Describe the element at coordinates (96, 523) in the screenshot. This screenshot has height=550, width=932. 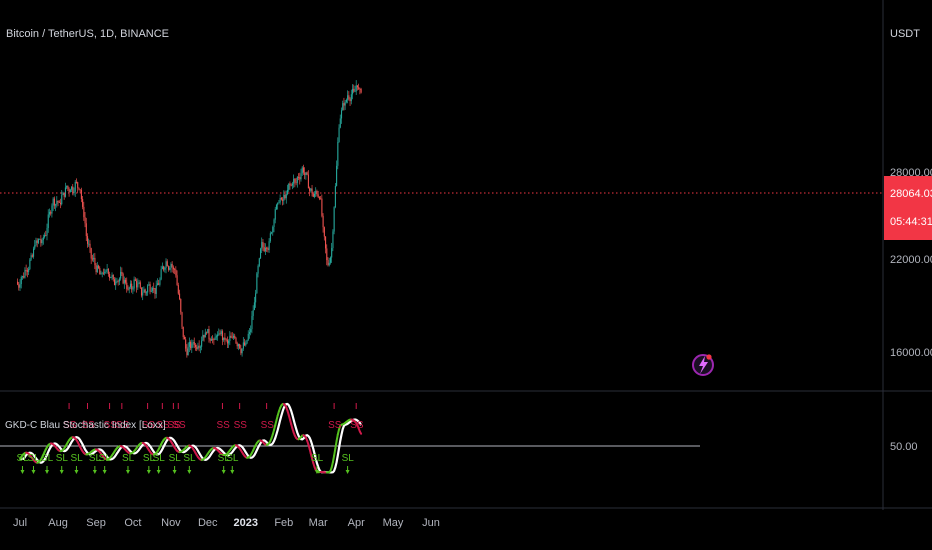
I see `time-axis-label: Sep` at that location.